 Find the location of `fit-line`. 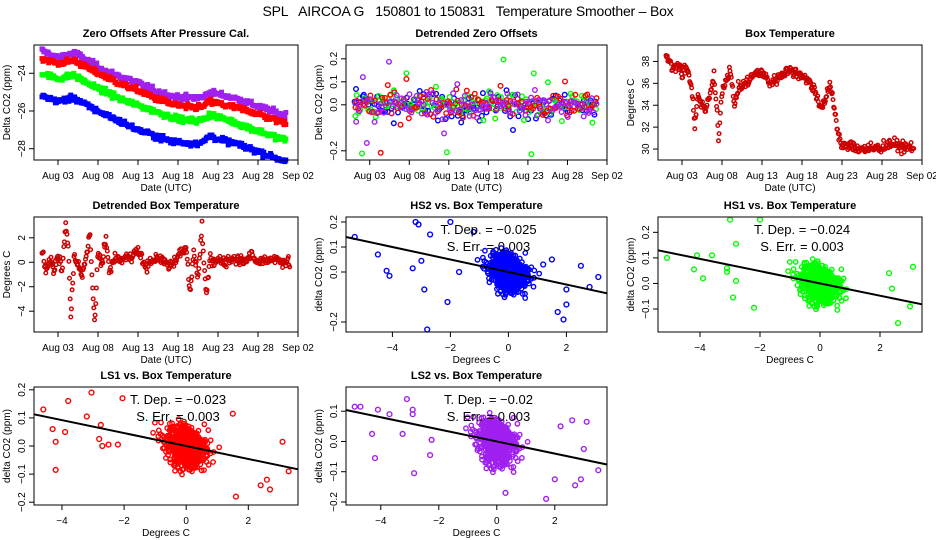

fit-line is located at coordinates (790, 277).